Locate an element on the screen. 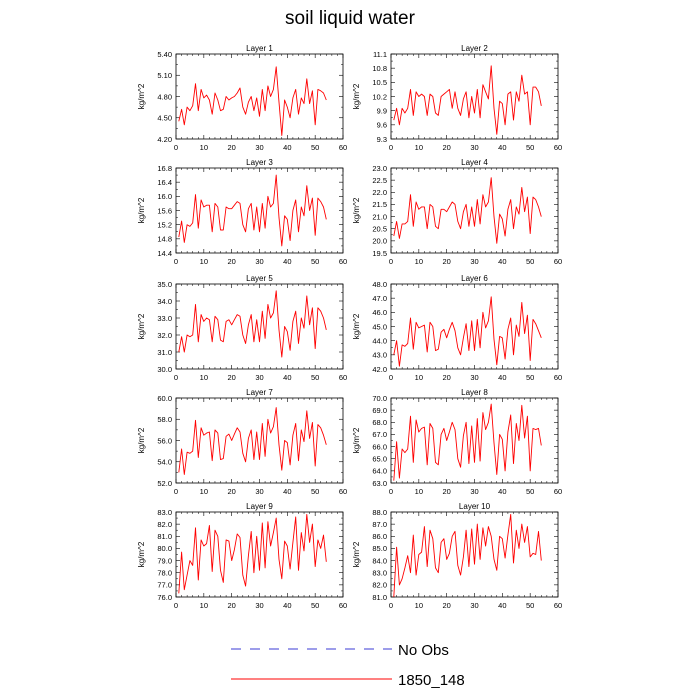 This screenshot has height=700, width=700. y-tick-label: 20.5 is located at coordinates (379, 229).